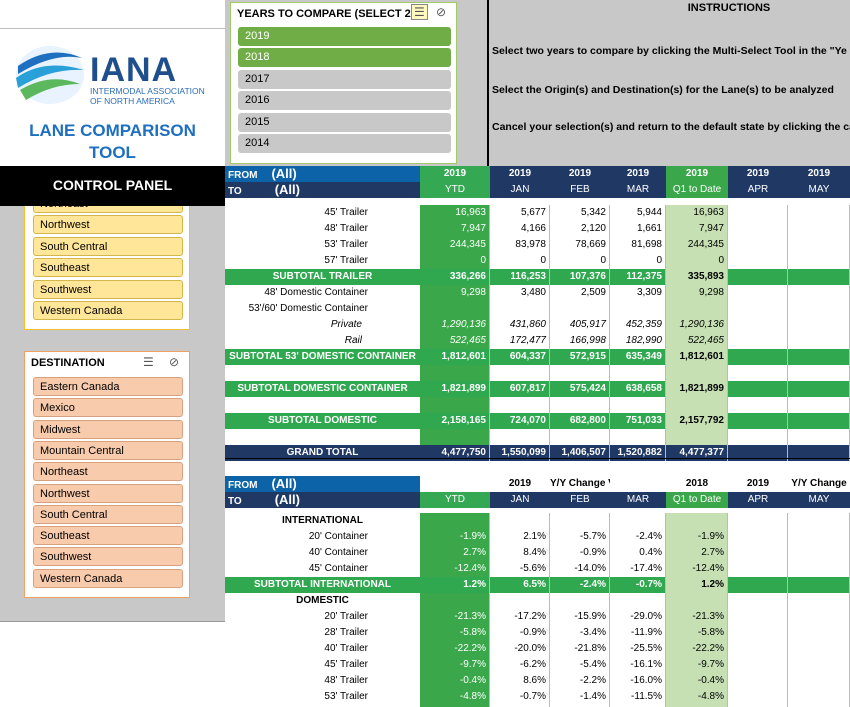 This screenshot has width=850, height=707. Describe the element at coordinates (537, 309) in the screenshot. I see `table-row: 53'/60' Domestic Container` at that location.